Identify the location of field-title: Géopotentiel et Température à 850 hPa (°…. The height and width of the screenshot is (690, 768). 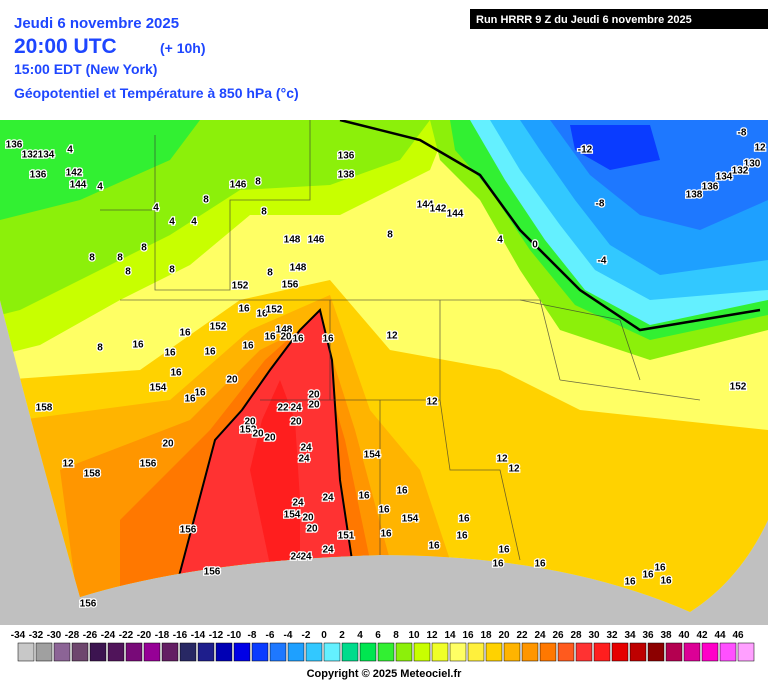
(156, 93).